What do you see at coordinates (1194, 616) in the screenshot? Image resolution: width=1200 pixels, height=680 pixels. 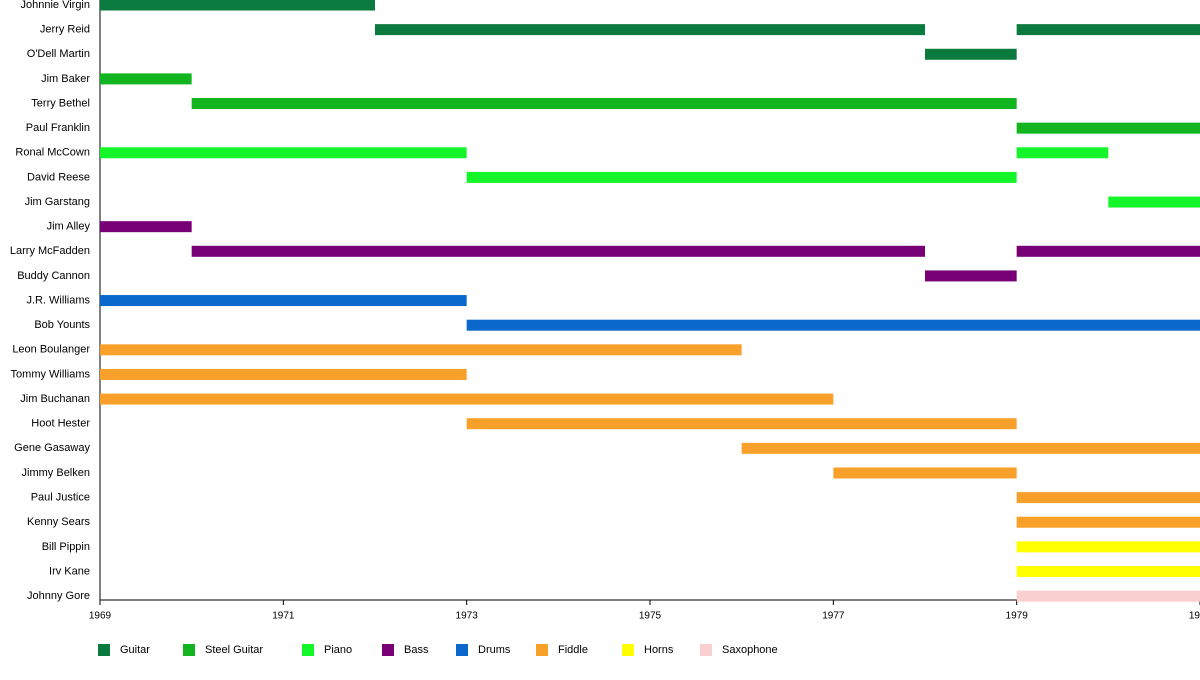 I see `x-tick-label: 1981` at bounding box center [1194, 616].